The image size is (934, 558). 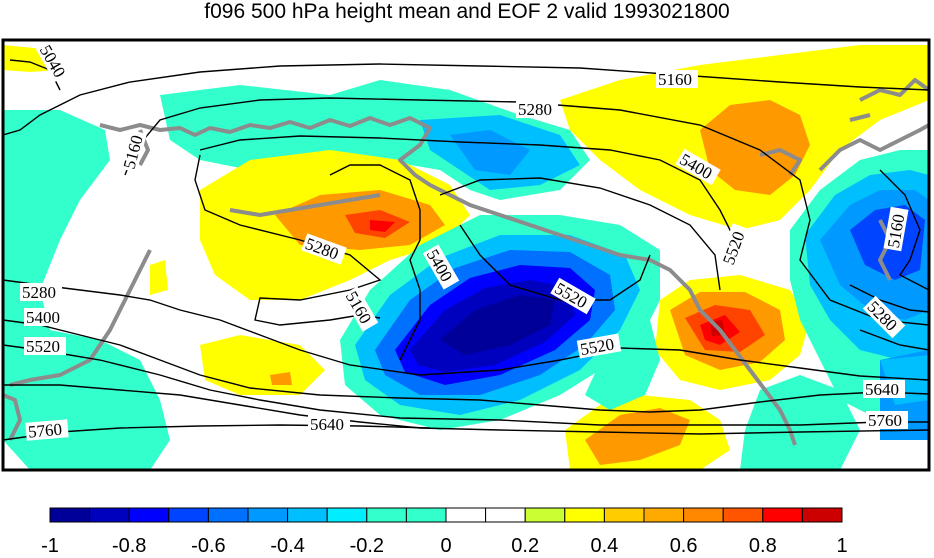 What do you see at coordinates (129, 546) in the screenshot?
I see `colorbar-tick-label: -0.8` at bounding box center [129, 546].